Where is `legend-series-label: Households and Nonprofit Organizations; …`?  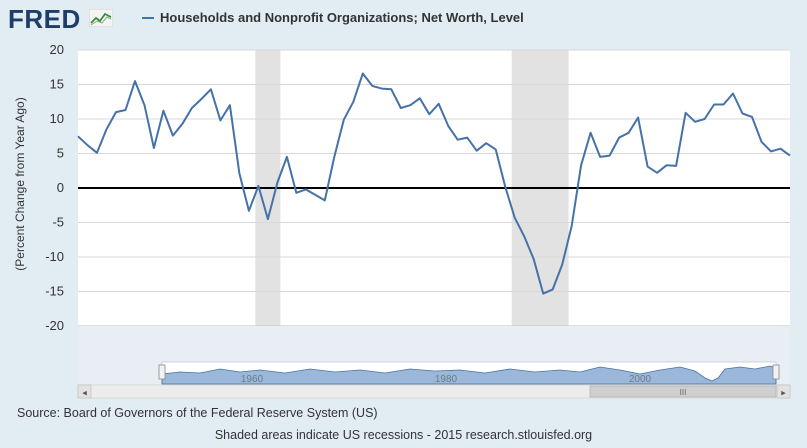 legend-series-label: Households and Nonprofit Organizations; … is located at coordinates (342, 17).